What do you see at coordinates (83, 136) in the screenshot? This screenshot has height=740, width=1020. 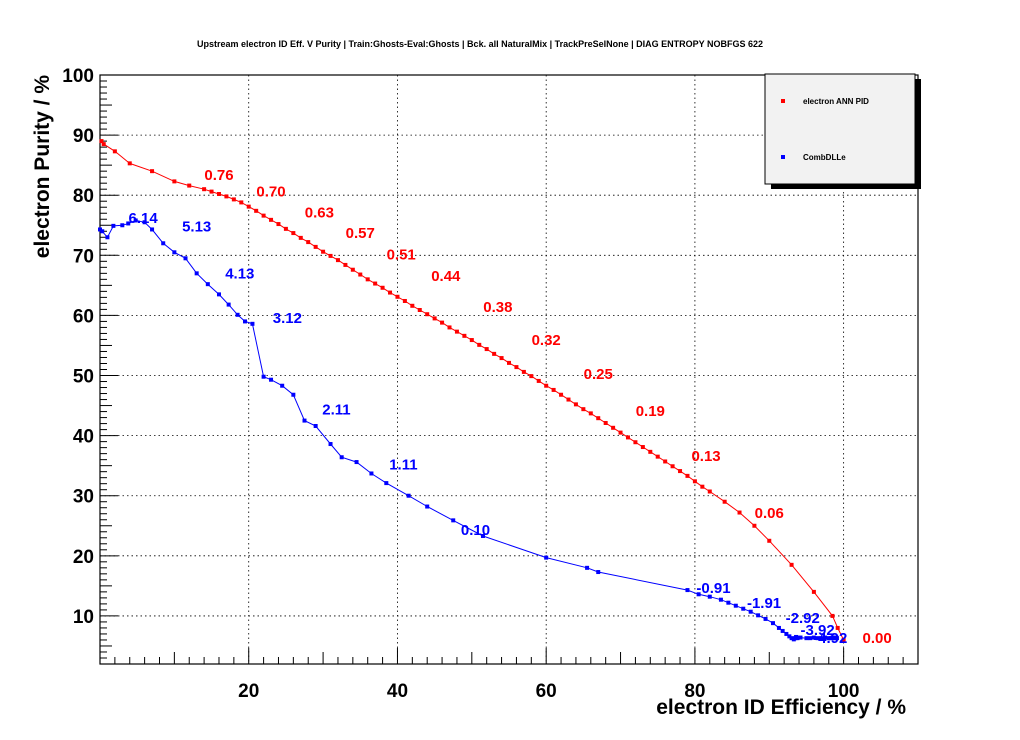 I see `y-tick-label: 90` at bounding box center [83, 136].